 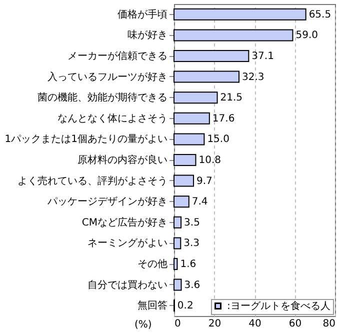 What do you see at coordinates (320, 14) in the screenshot?
I see `data-label: 65.5` at bounding box center [320, 14].